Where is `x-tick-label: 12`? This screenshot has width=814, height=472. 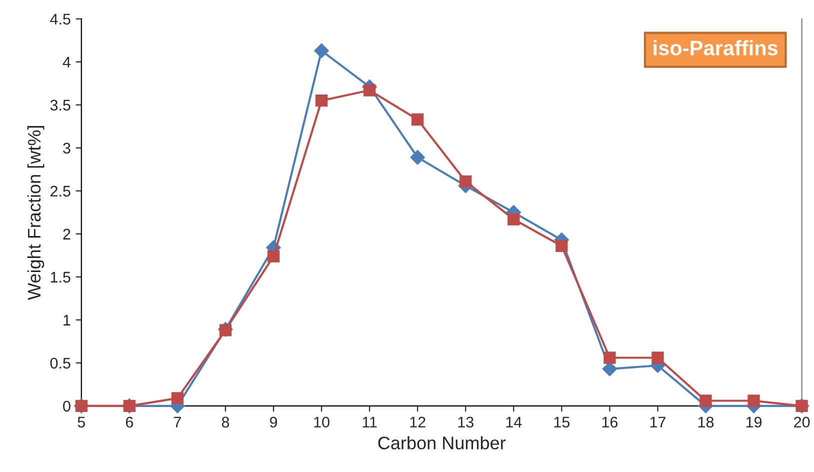
x-tick-label: 12 is located at coordinates (418, 422).